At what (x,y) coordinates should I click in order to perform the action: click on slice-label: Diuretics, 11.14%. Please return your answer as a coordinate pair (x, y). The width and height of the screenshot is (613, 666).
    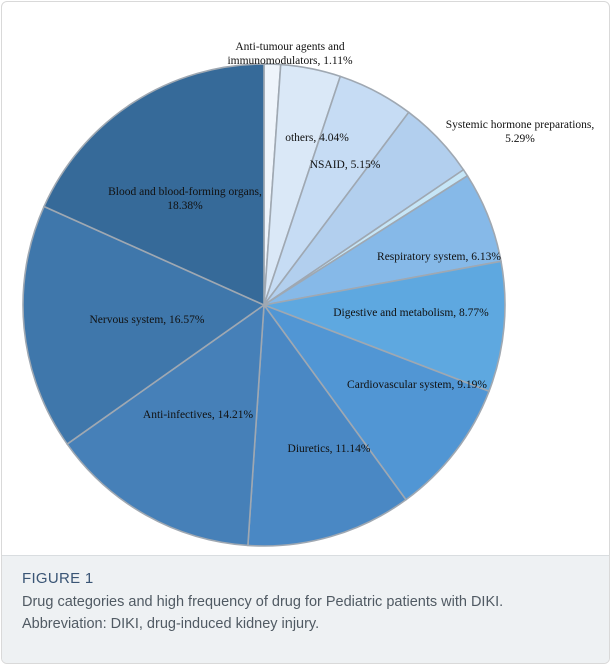
    Looking at the image, I should click on (329, 449).